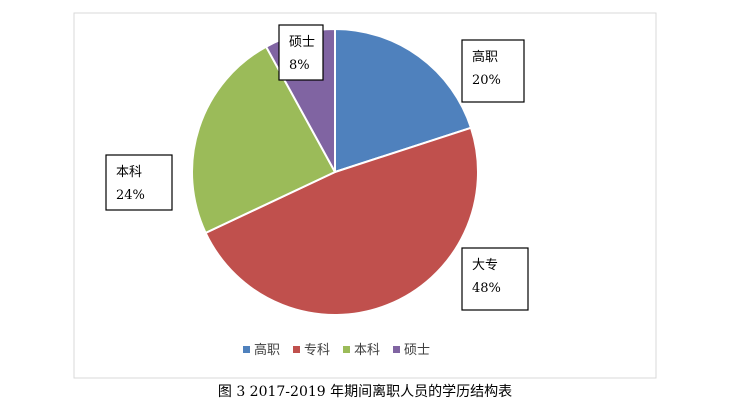 The image size is (730, 404). I want to click on data-label-value: 20%, so click(486, 80).